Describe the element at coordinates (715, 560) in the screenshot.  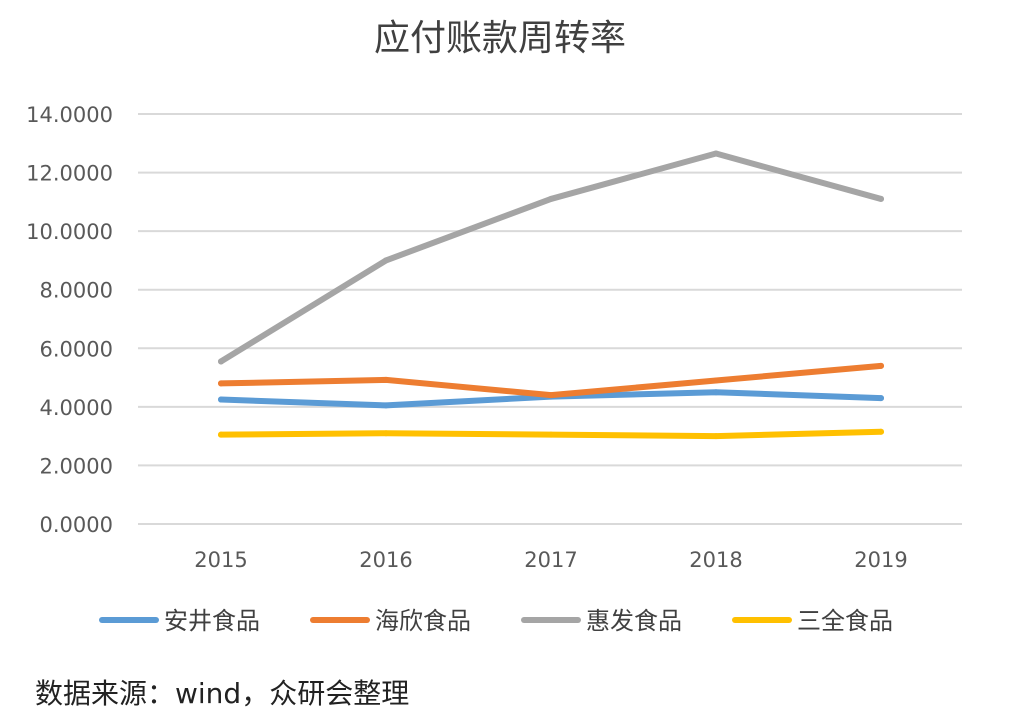
I see `x-tick-label: 2018` at that location.